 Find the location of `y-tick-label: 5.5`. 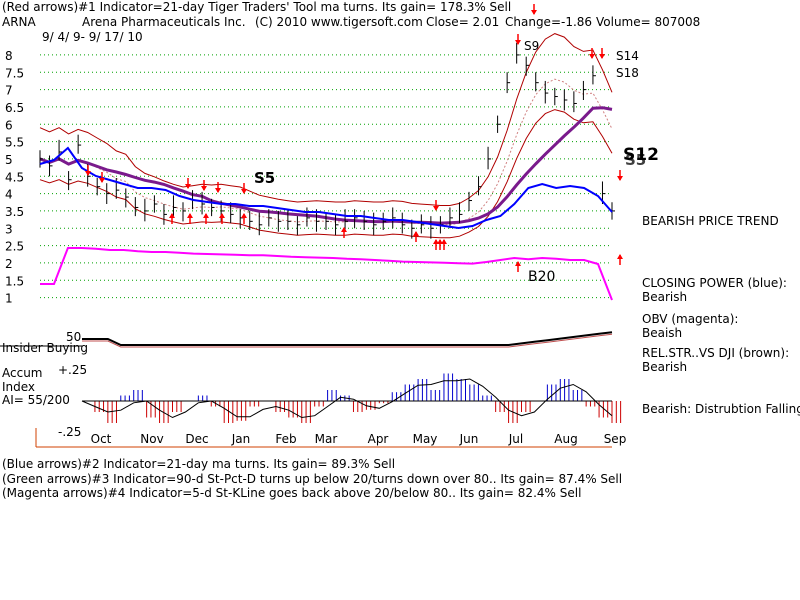

y-tick-label: 5.5 is located at coordinates (14, 143).